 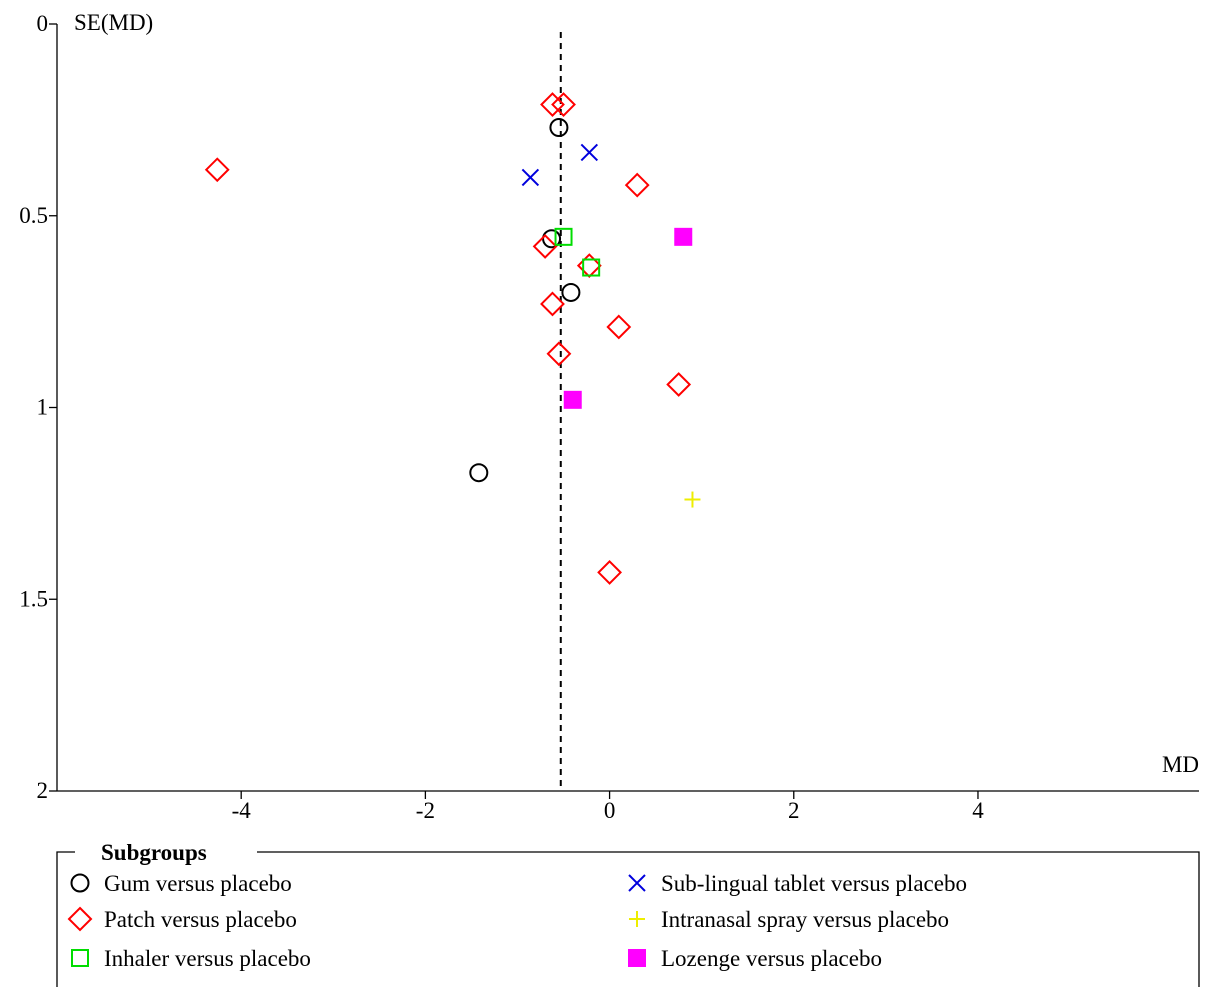 What do you see at coordinates (80, 958) in the screenshot?
I see `legend-marker-square-open` at bounding box center [80, 958].